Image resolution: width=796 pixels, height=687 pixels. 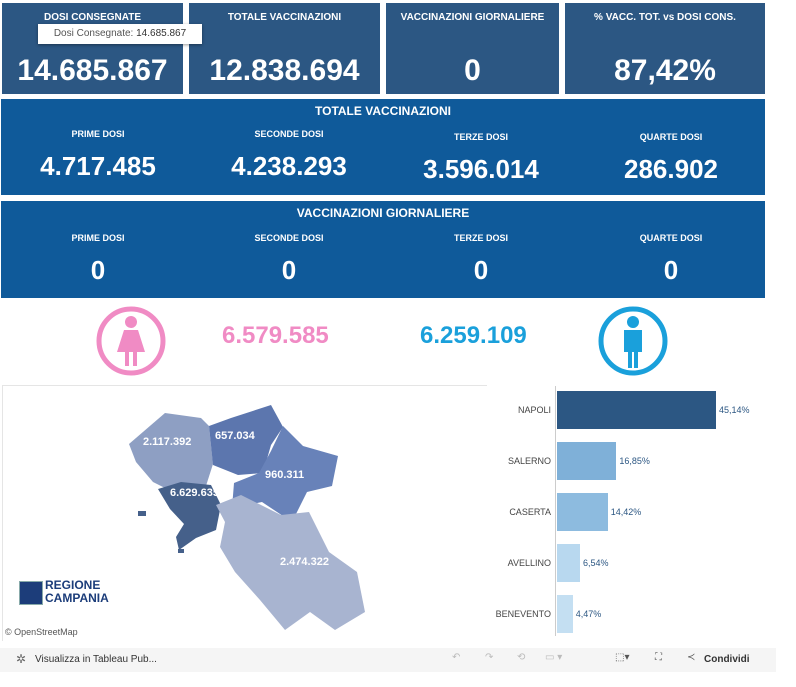 I want to click on bar-axis-line, so click(x=555, y=511).